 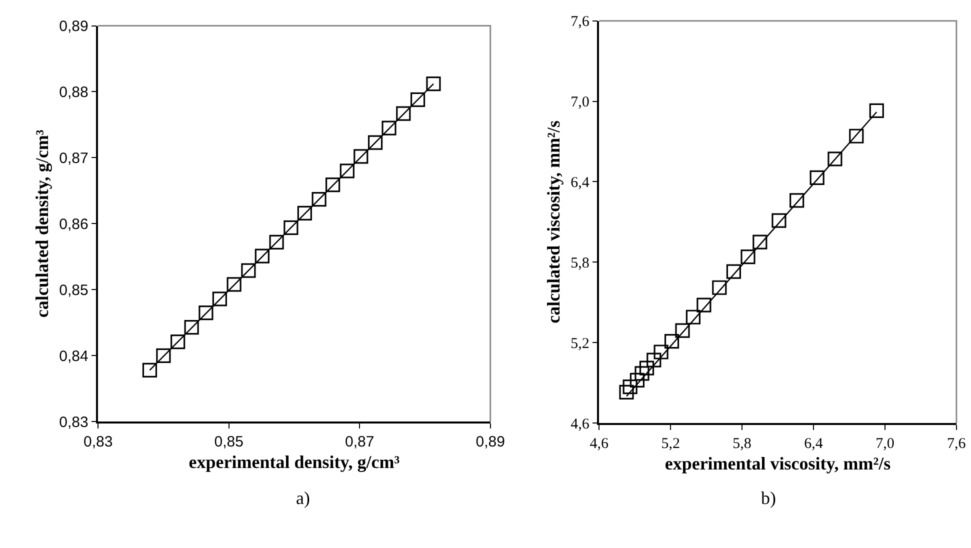 What do you see at coordinates (599, 444) in the screenshot?
I see `x-tick-label: 4,6` at bounding box center [599, 444].